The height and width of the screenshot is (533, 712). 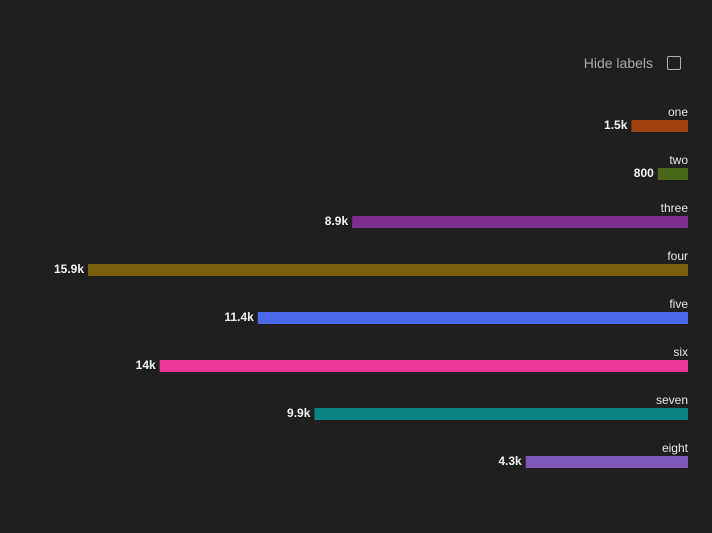 What do you see at coordinates (520, 222) in the screenshot?
I see `bar-three` at bounding box center [520, 222].